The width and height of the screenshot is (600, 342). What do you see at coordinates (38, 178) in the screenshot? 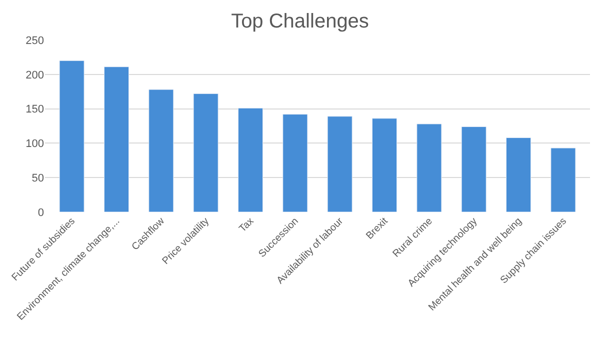
I see `y-tick-label: 50` at bounding box center [38, 178].